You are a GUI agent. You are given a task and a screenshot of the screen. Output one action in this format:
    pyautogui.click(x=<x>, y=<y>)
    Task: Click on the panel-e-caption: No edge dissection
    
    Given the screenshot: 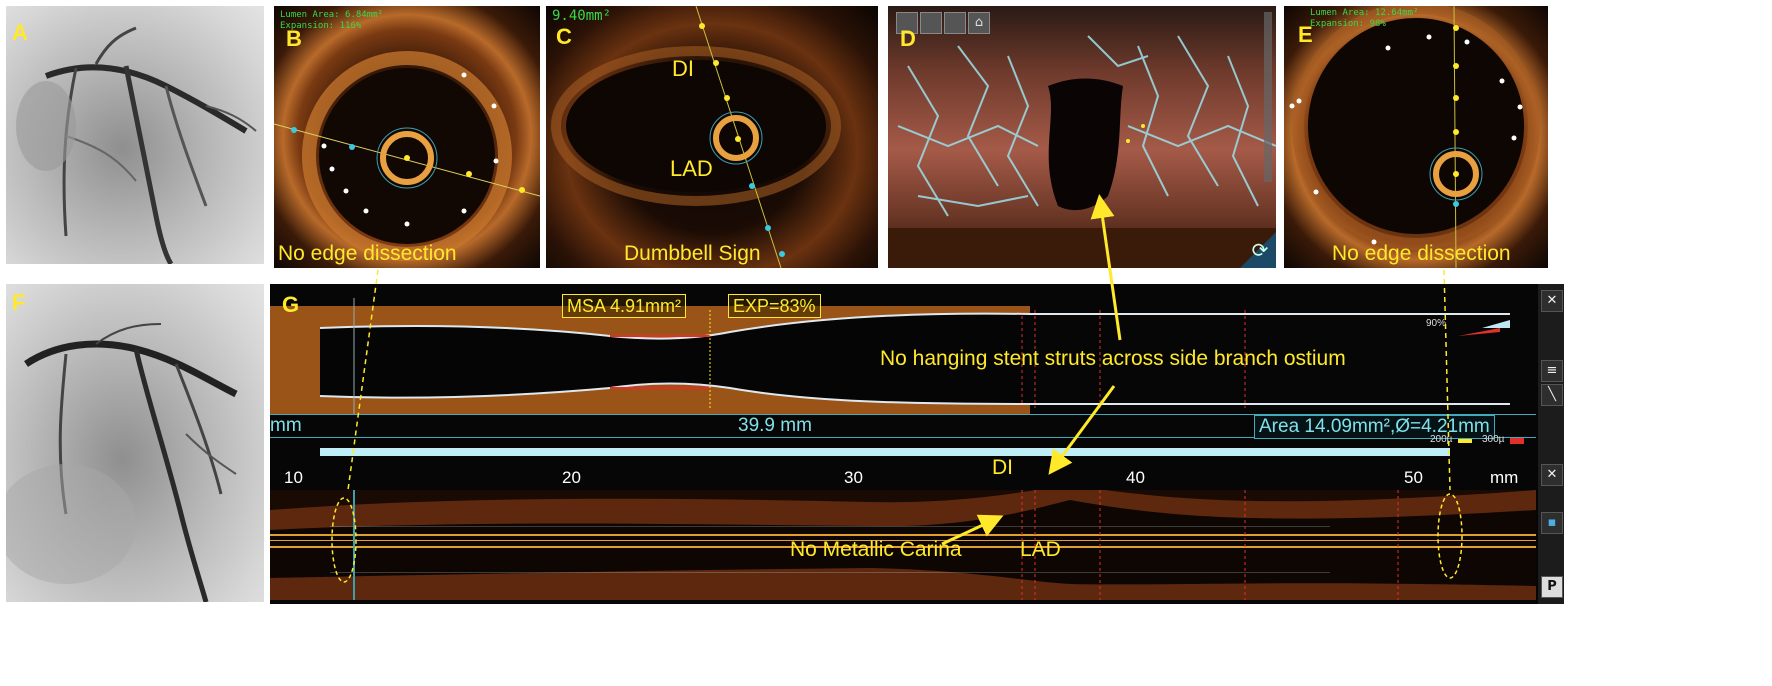 What is the action you would take?
    pyautogui.click(x=1421, y=253)
    